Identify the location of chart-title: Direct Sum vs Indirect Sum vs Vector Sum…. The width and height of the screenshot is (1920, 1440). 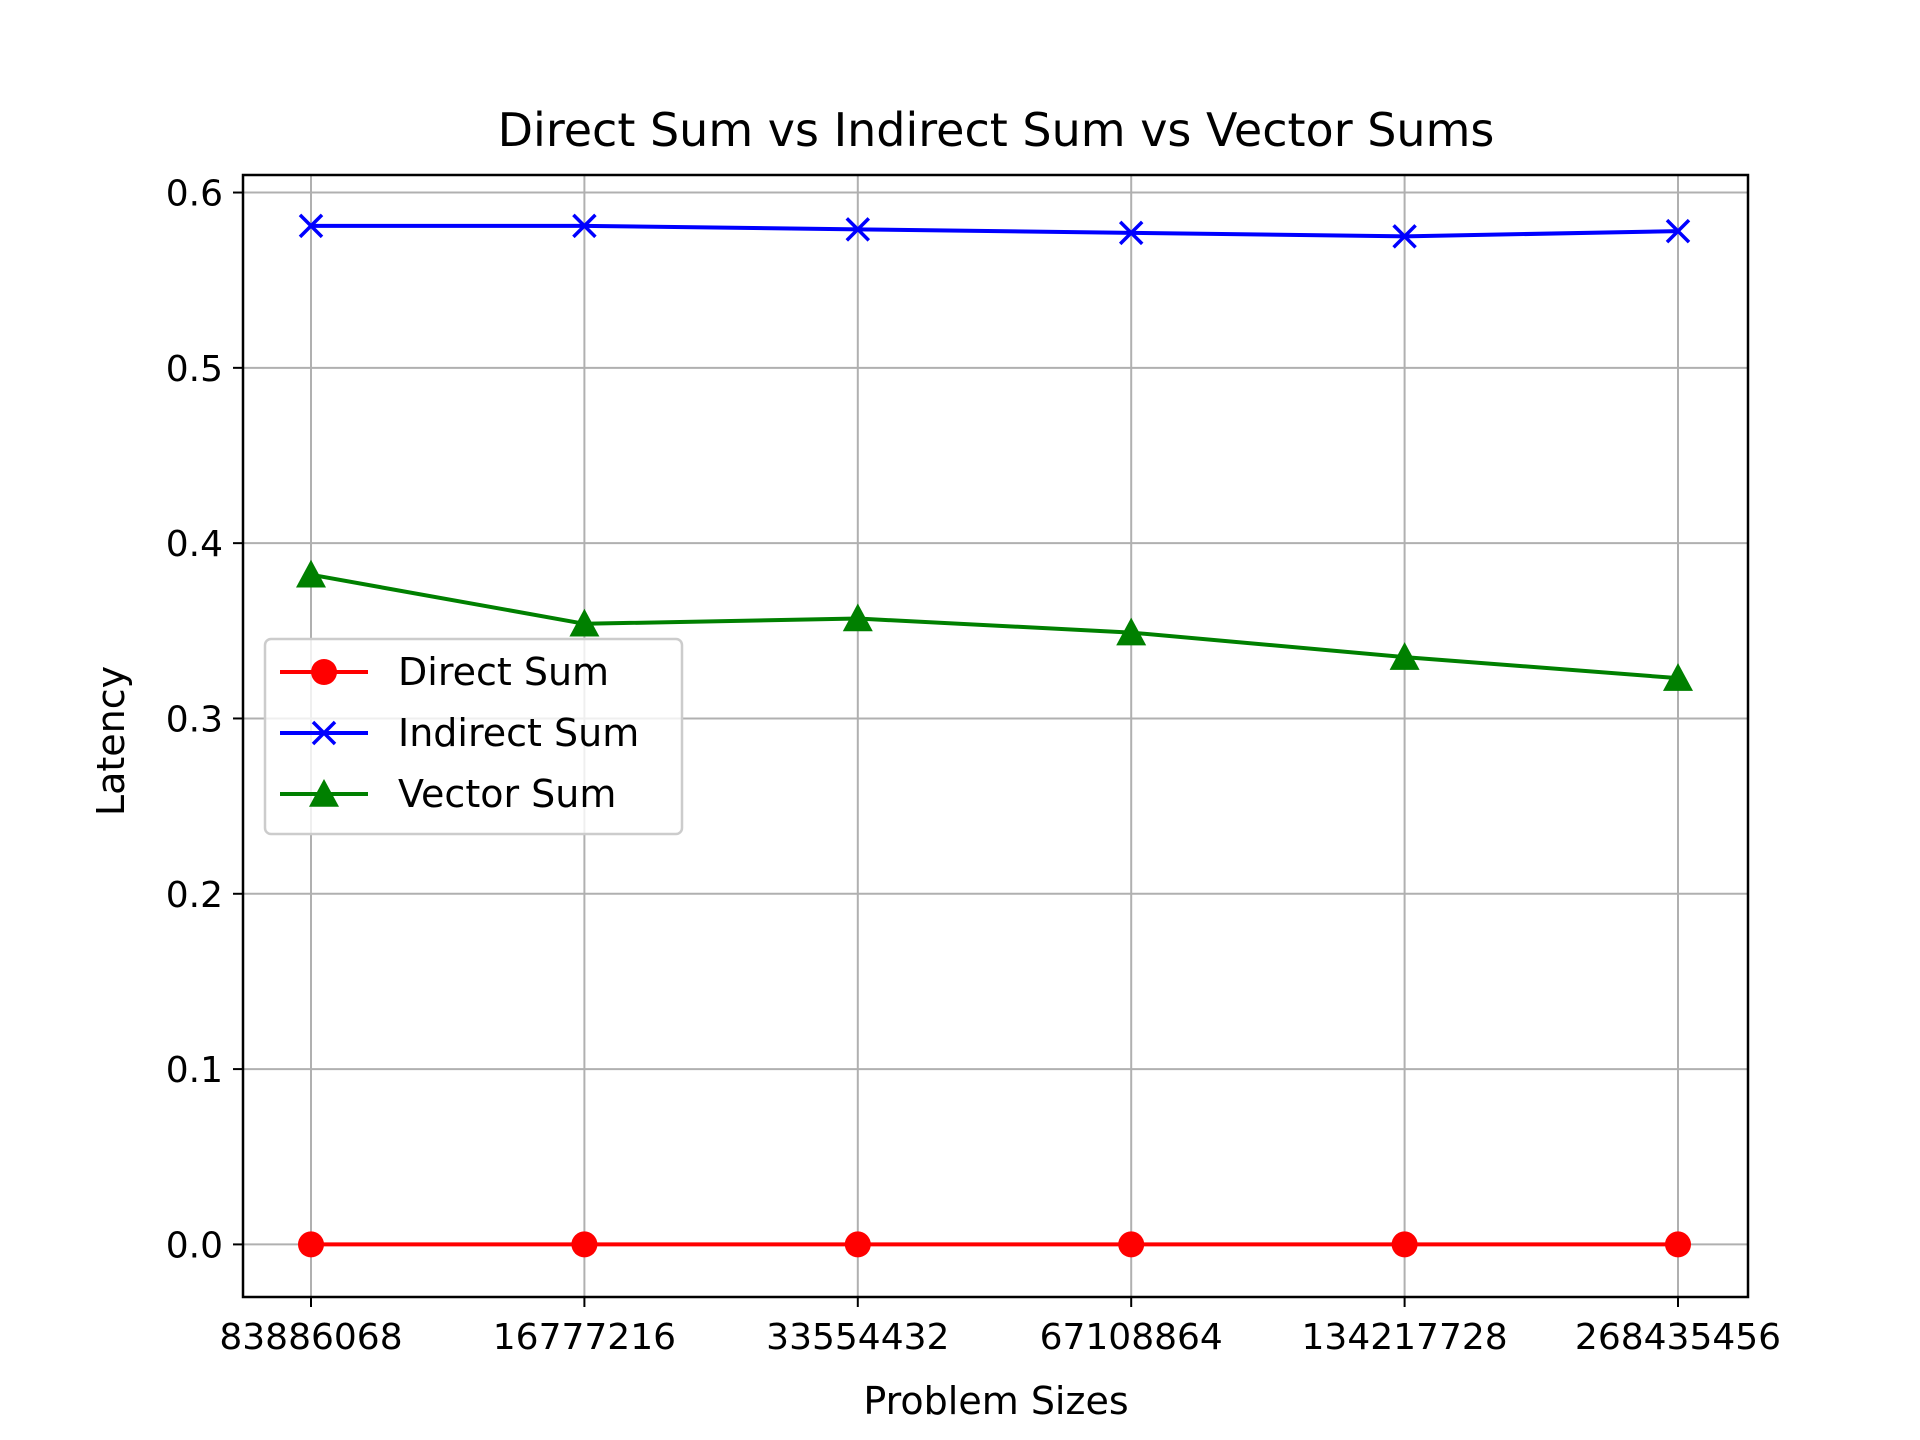
(996, 130).